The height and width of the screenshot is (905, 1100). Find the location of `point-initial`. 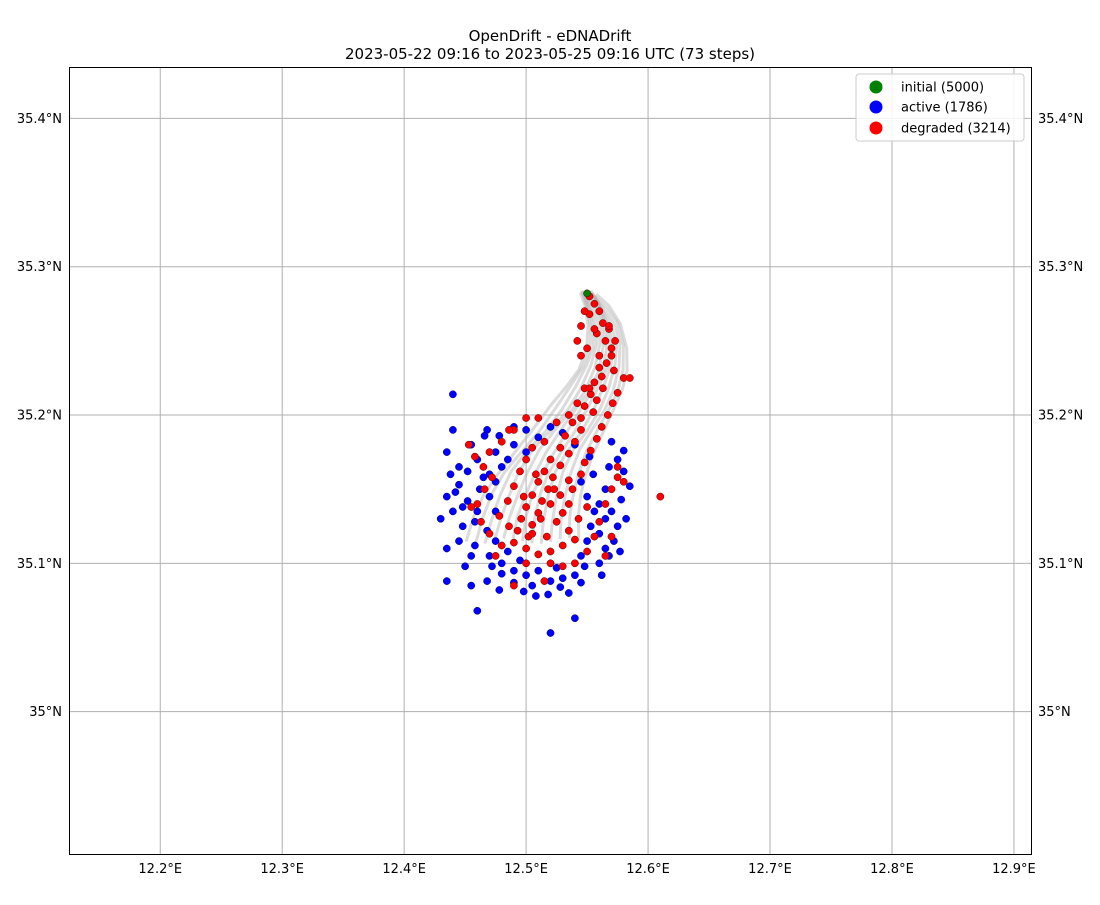

point-initial is located at coordinates (587, 293).